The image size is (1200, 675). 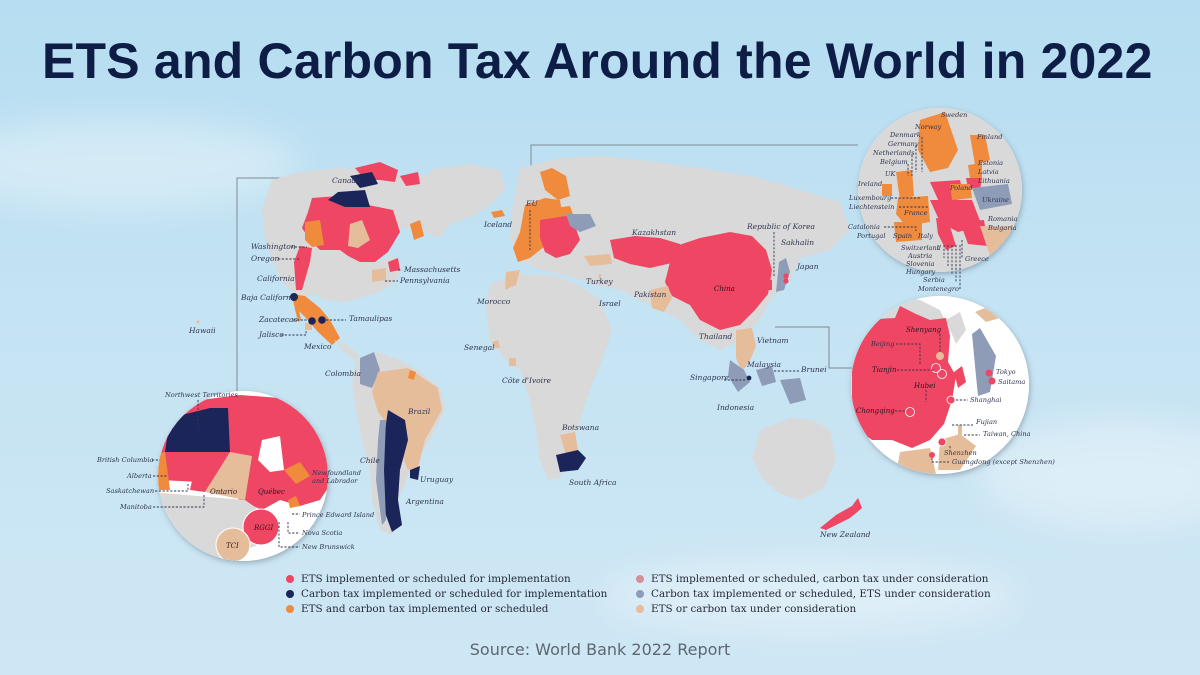 What do you see at coordinates (903, 144) in the screenshot?
I see `label-germany: Germany` at bounding box center [903, 144].